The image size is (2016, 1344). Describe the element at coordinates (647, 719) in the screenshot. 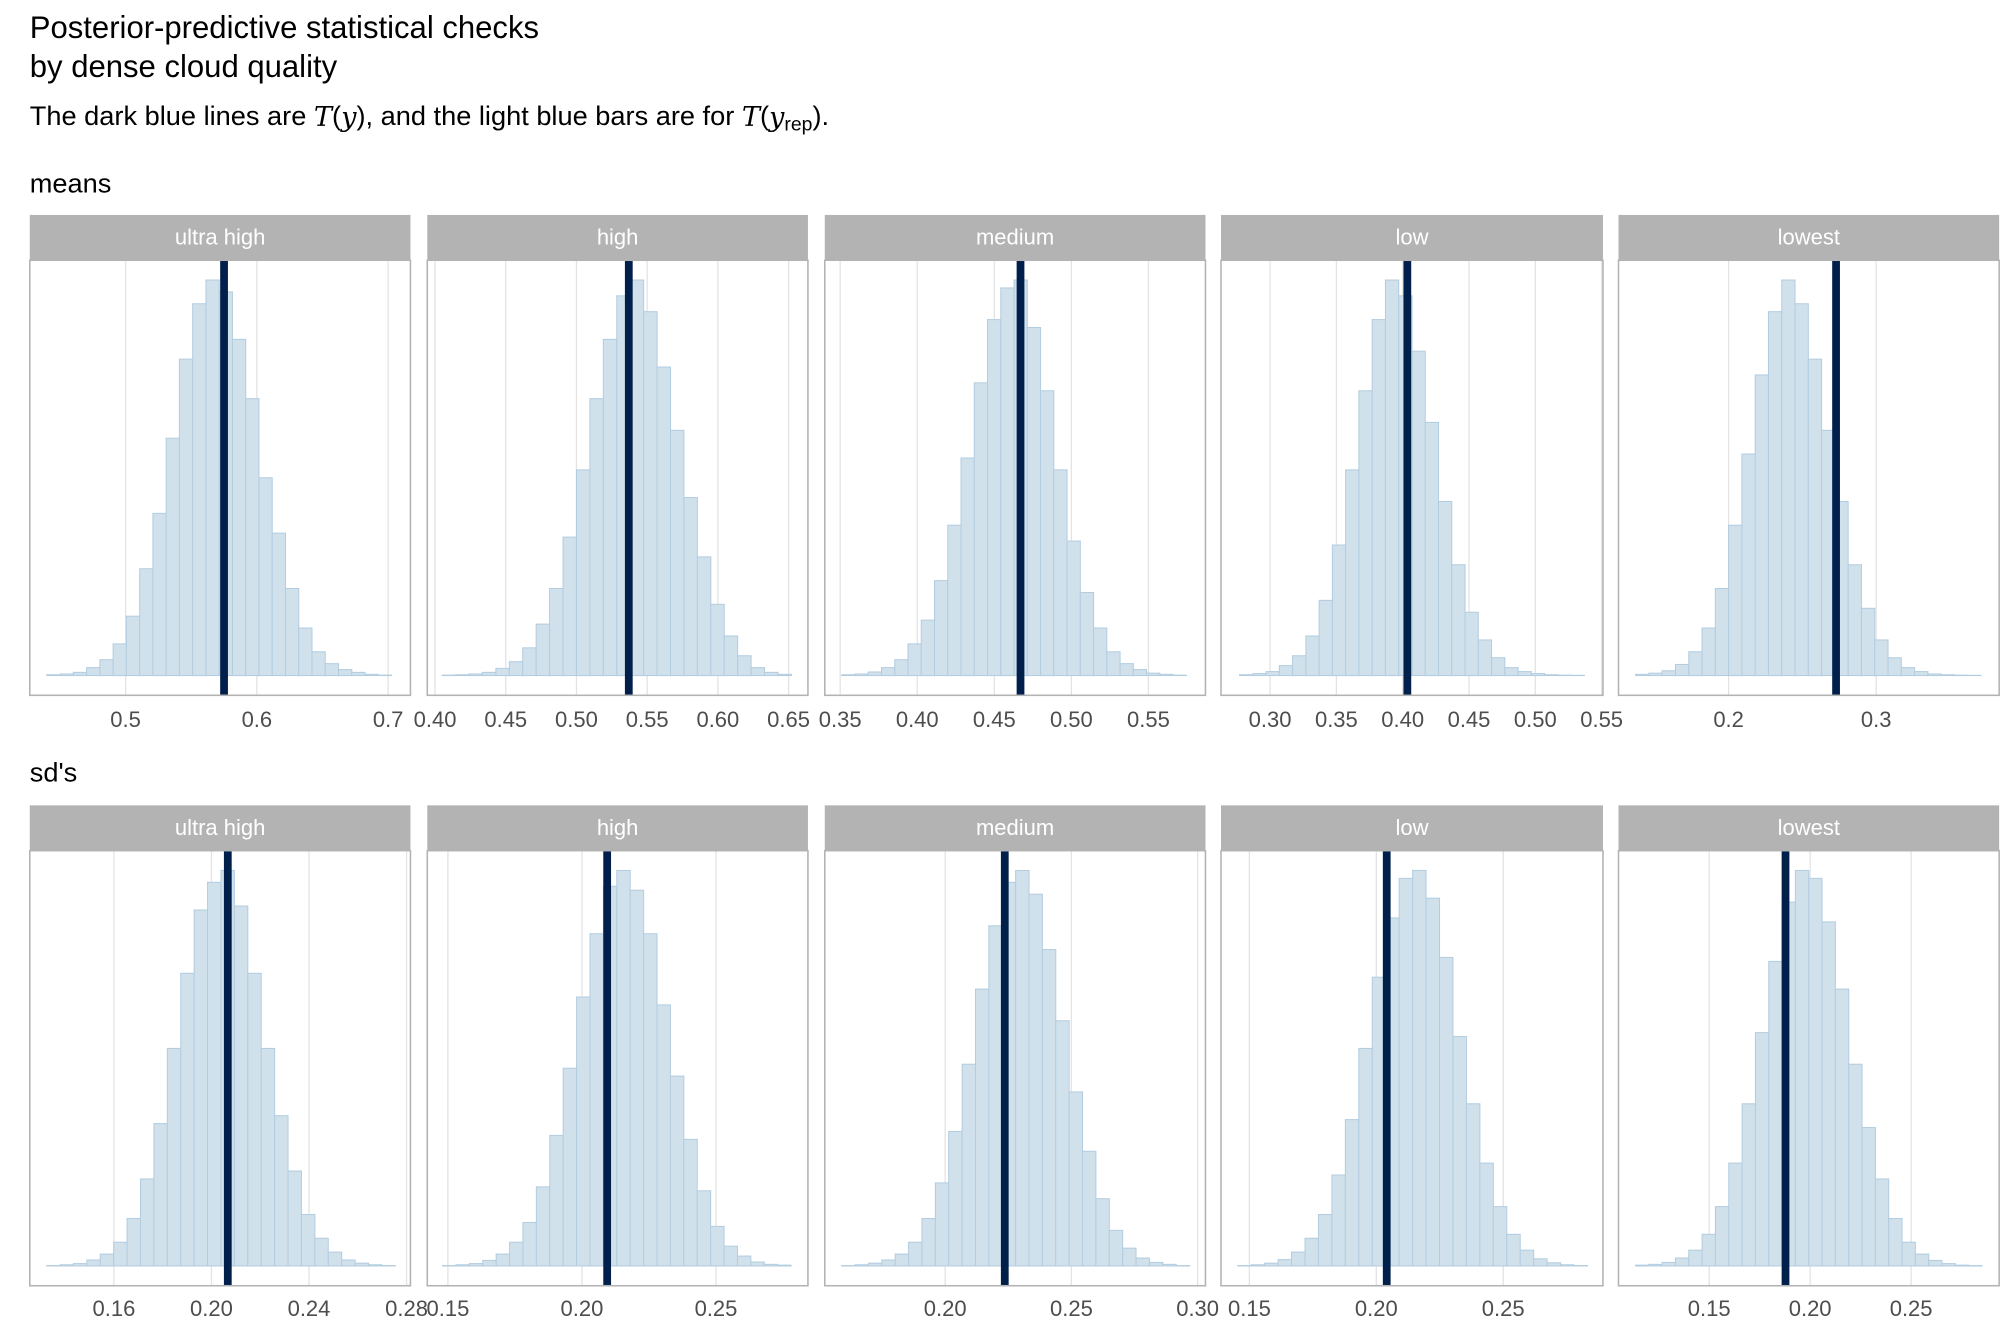

I see `x-tick-label: 0.55` at that location.